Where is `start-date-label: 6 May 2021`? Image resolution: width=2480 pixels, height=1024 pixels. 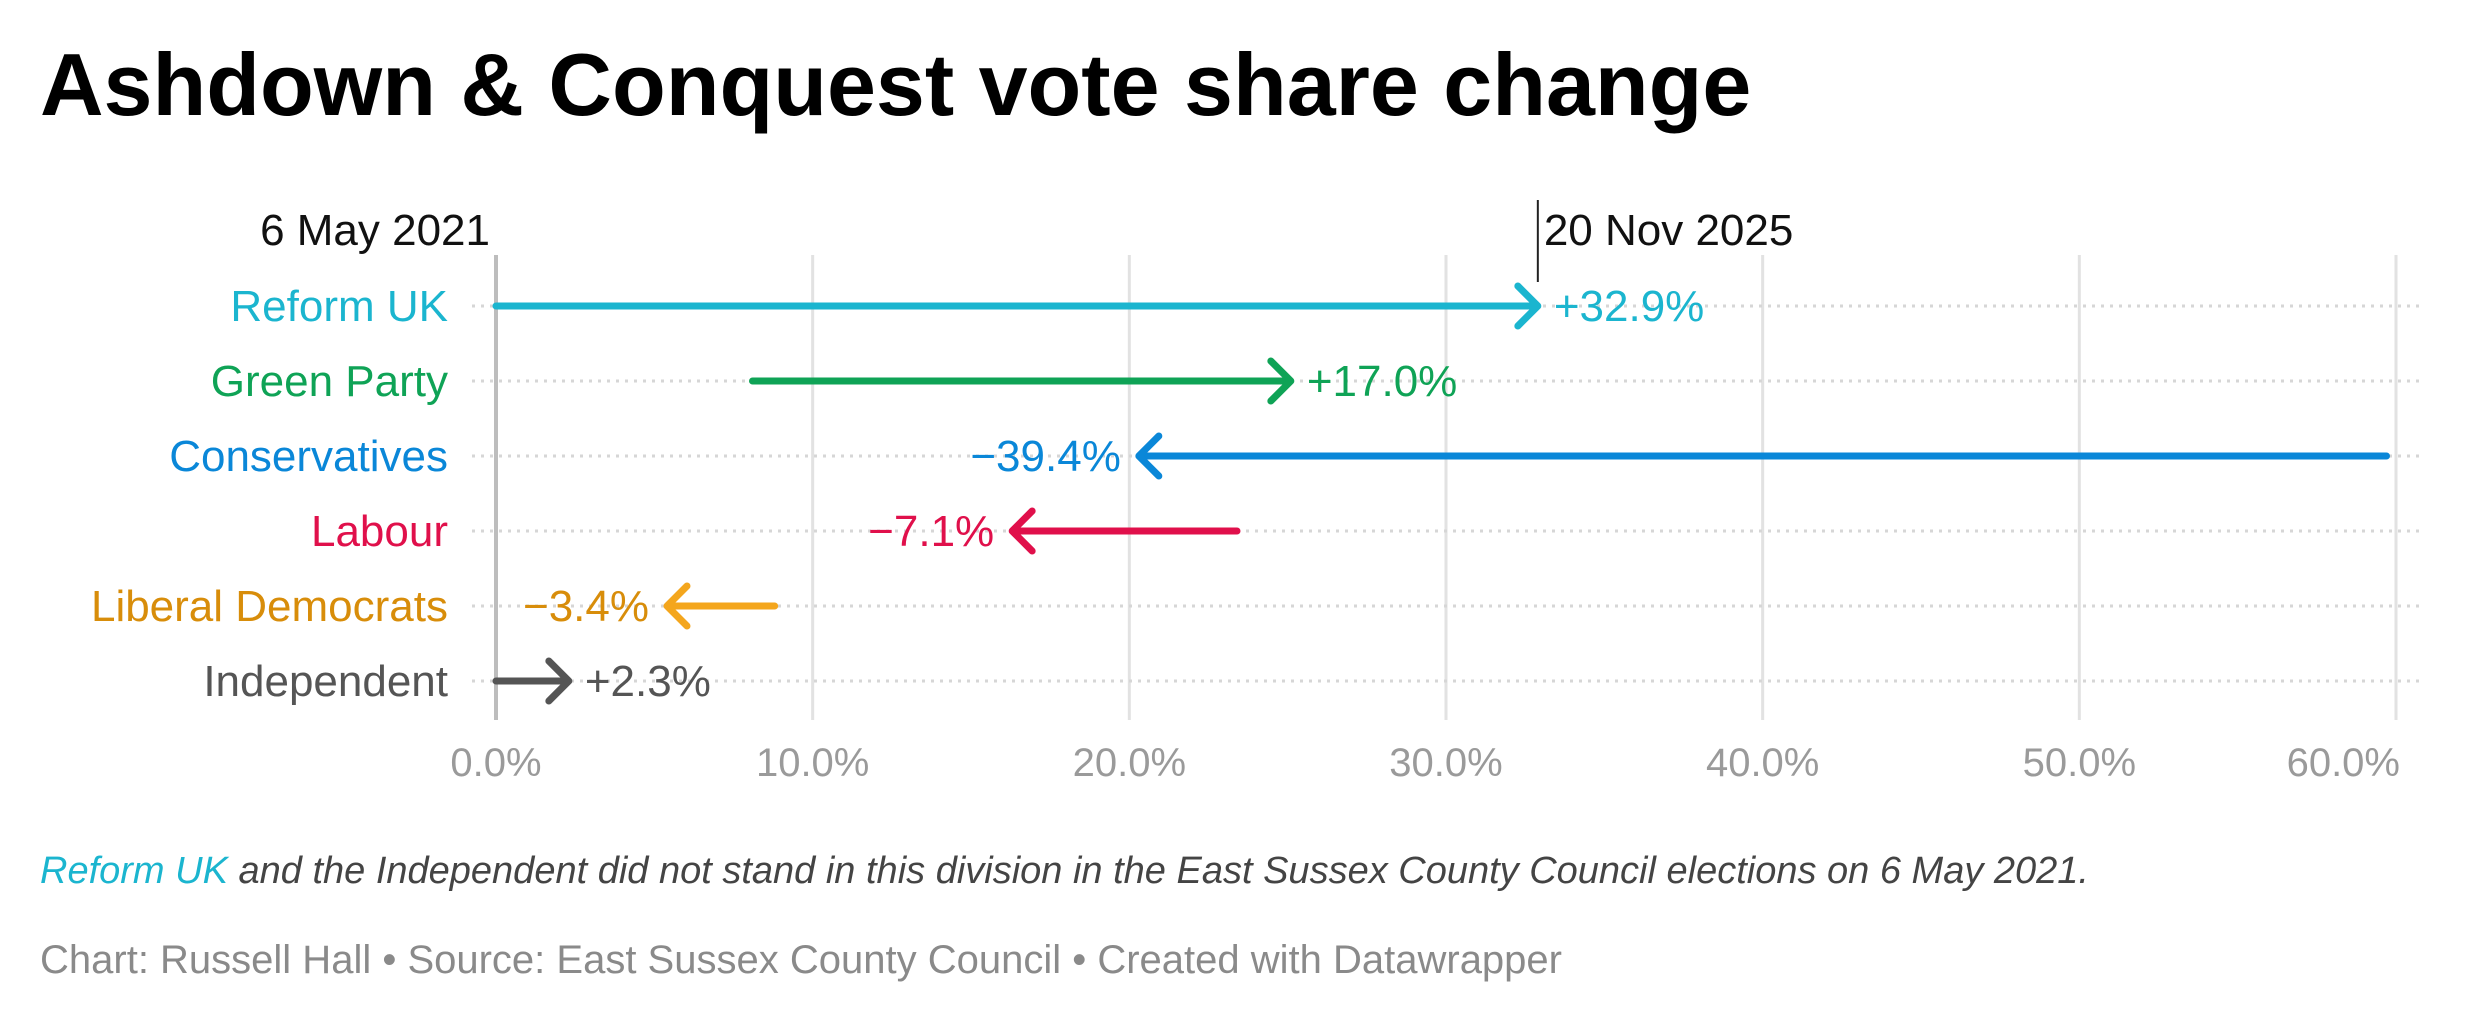 start-date-label: 6 May 2021 is located at coordinates (375, 230).